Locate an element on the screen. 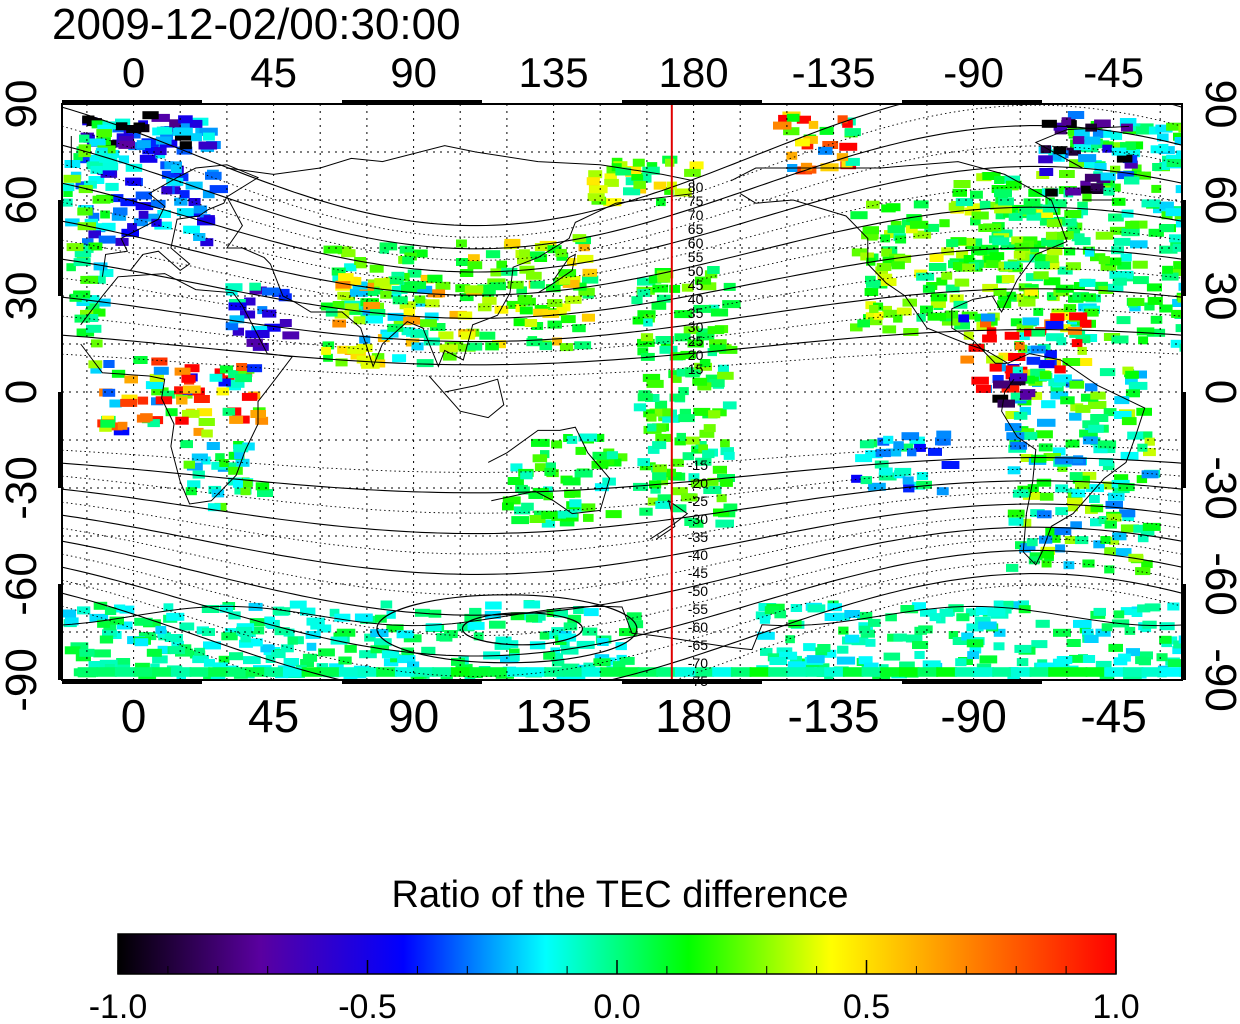 This screenshot has width=1240, height=1024. latitude-tick-label: -30 is located at coordinates (1218, 488).